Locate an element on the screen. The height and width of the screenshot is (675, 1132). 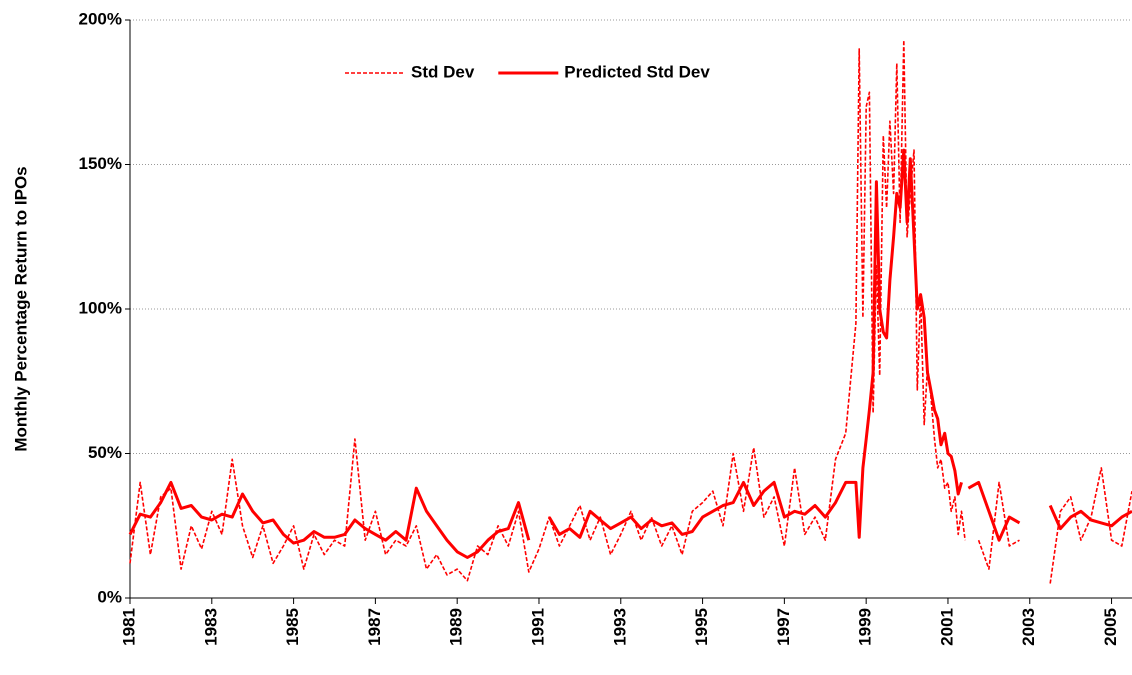
legend-label: Predicted Std Dev is located at coordinates (637, 71).